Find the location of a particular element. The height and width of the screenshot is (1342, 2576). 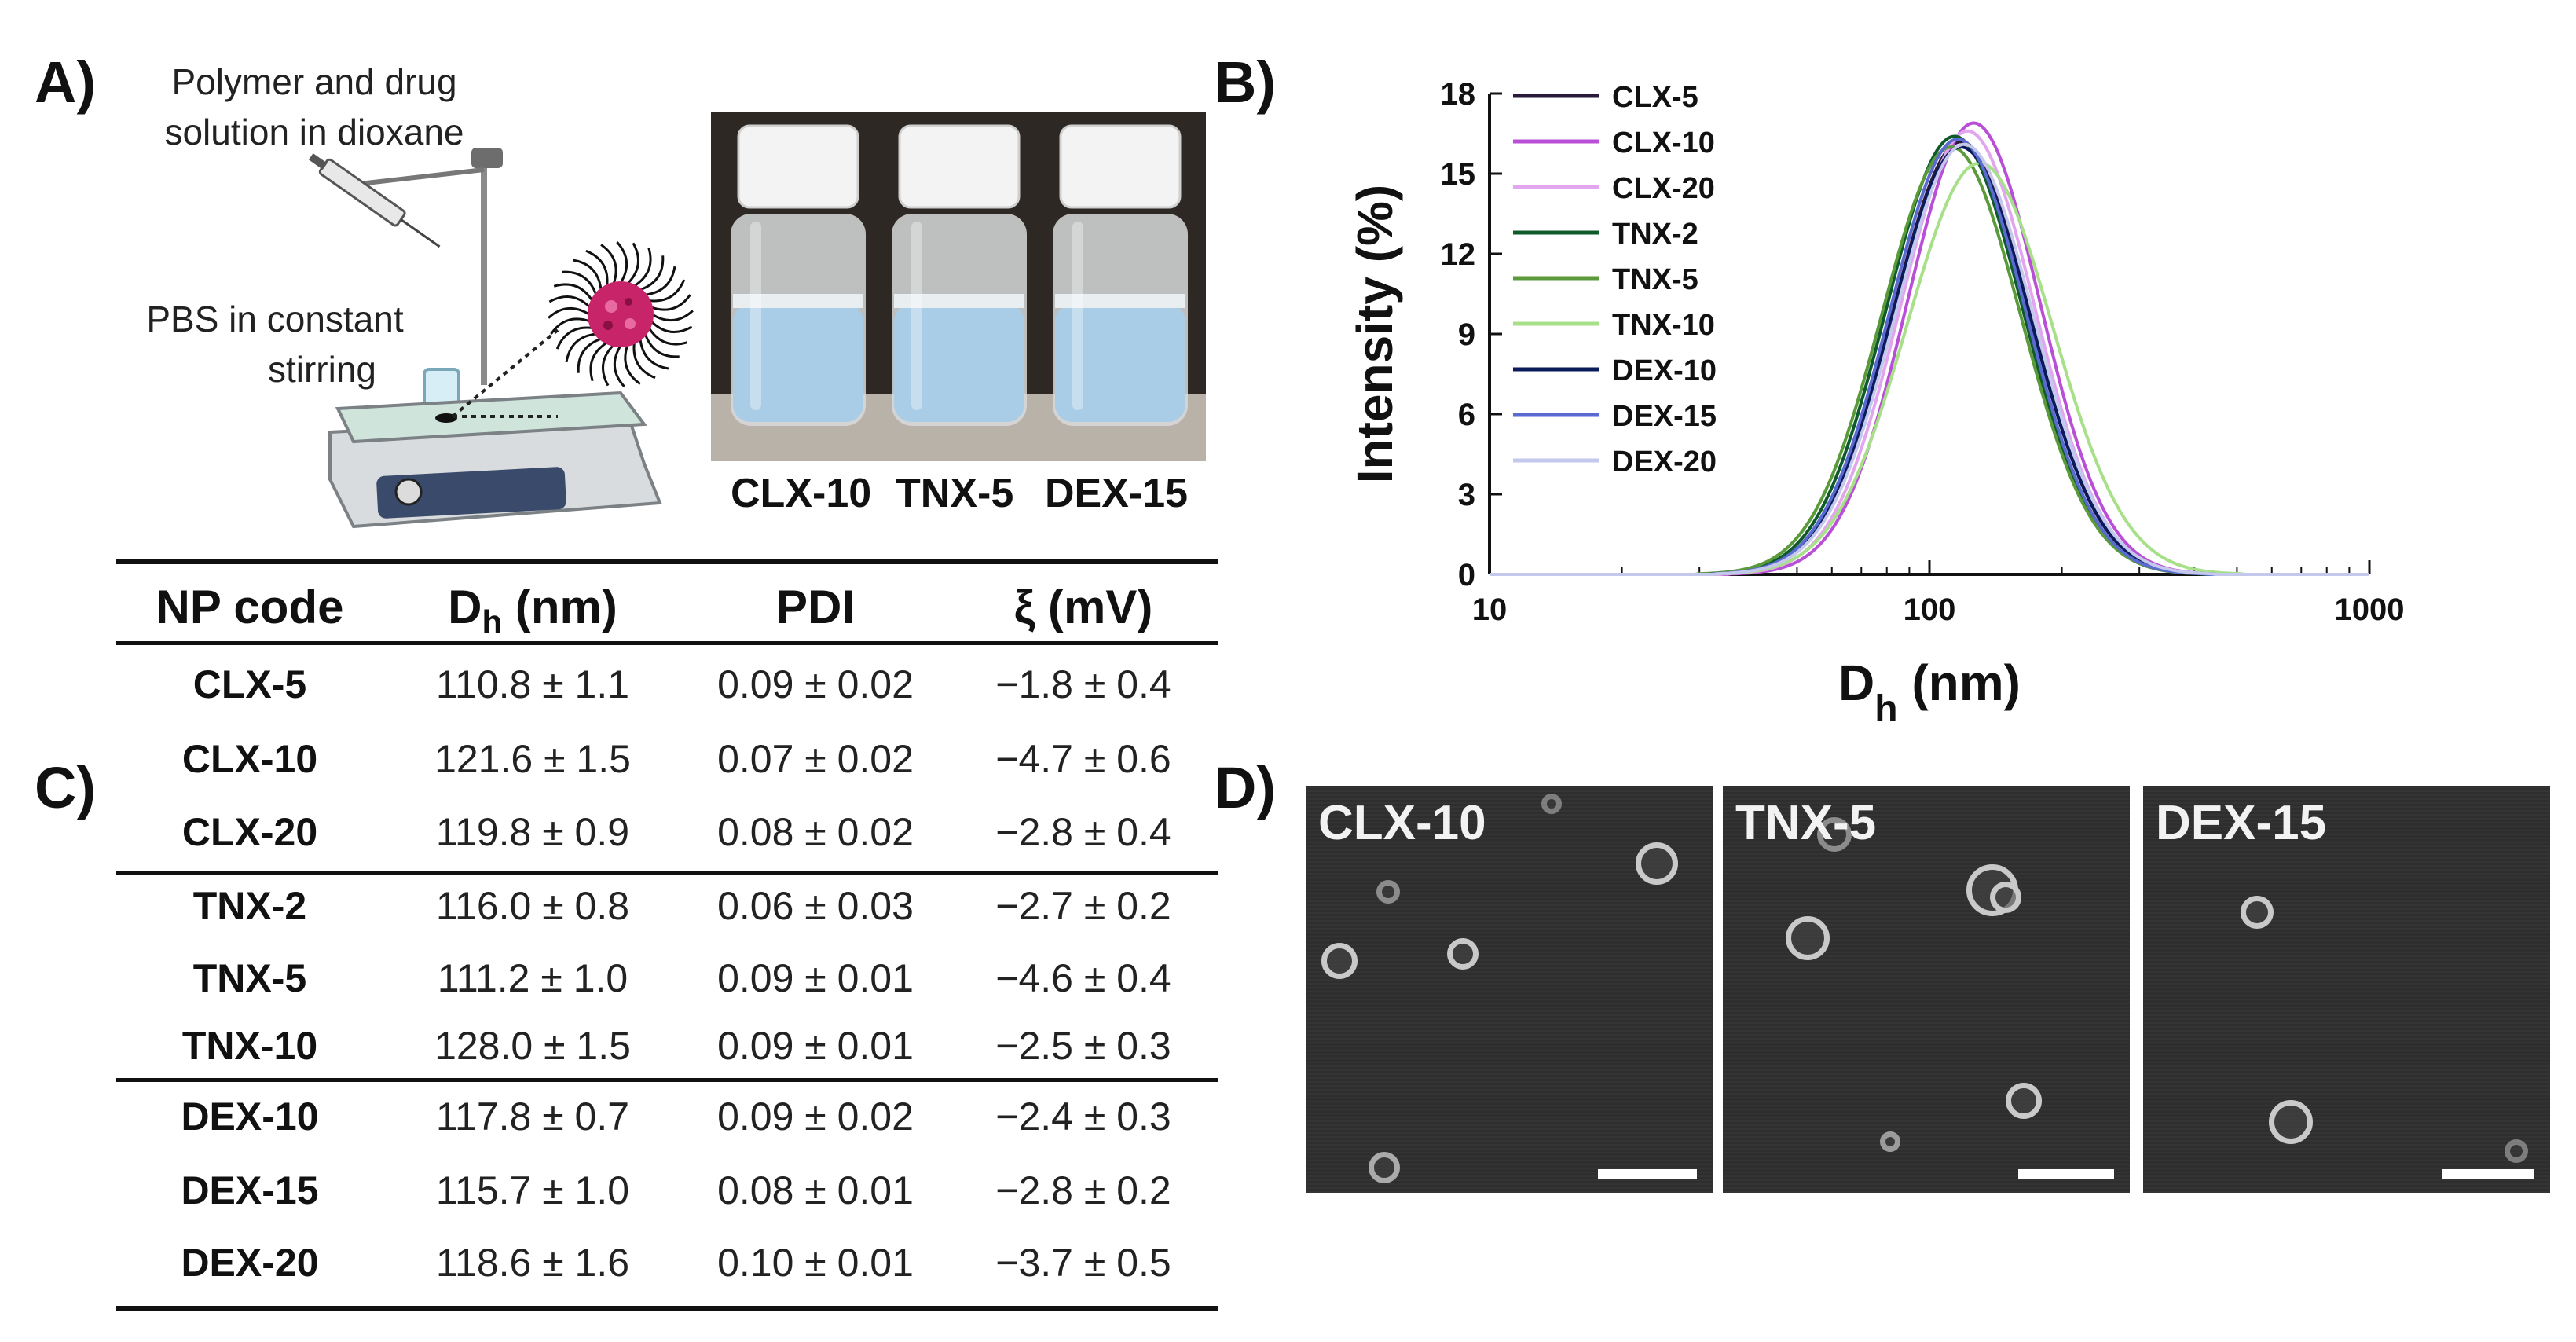

syringe-icon is located at coordinates (374, 200).